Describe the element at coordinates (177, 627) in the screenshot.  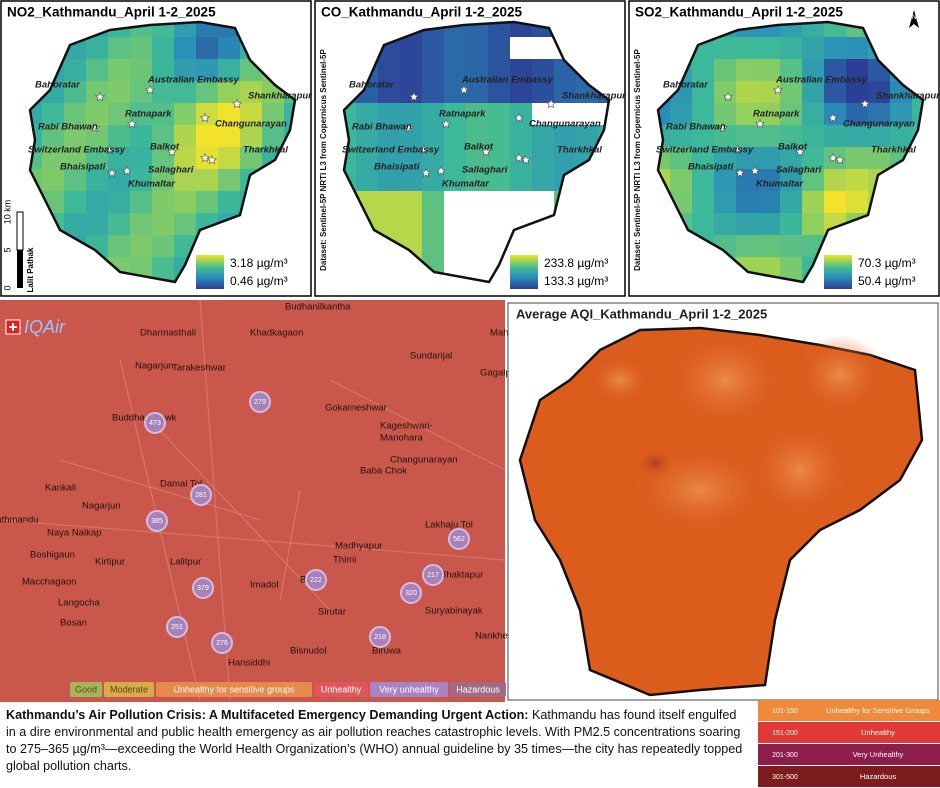
I see `station-aqi: 251` at that location.